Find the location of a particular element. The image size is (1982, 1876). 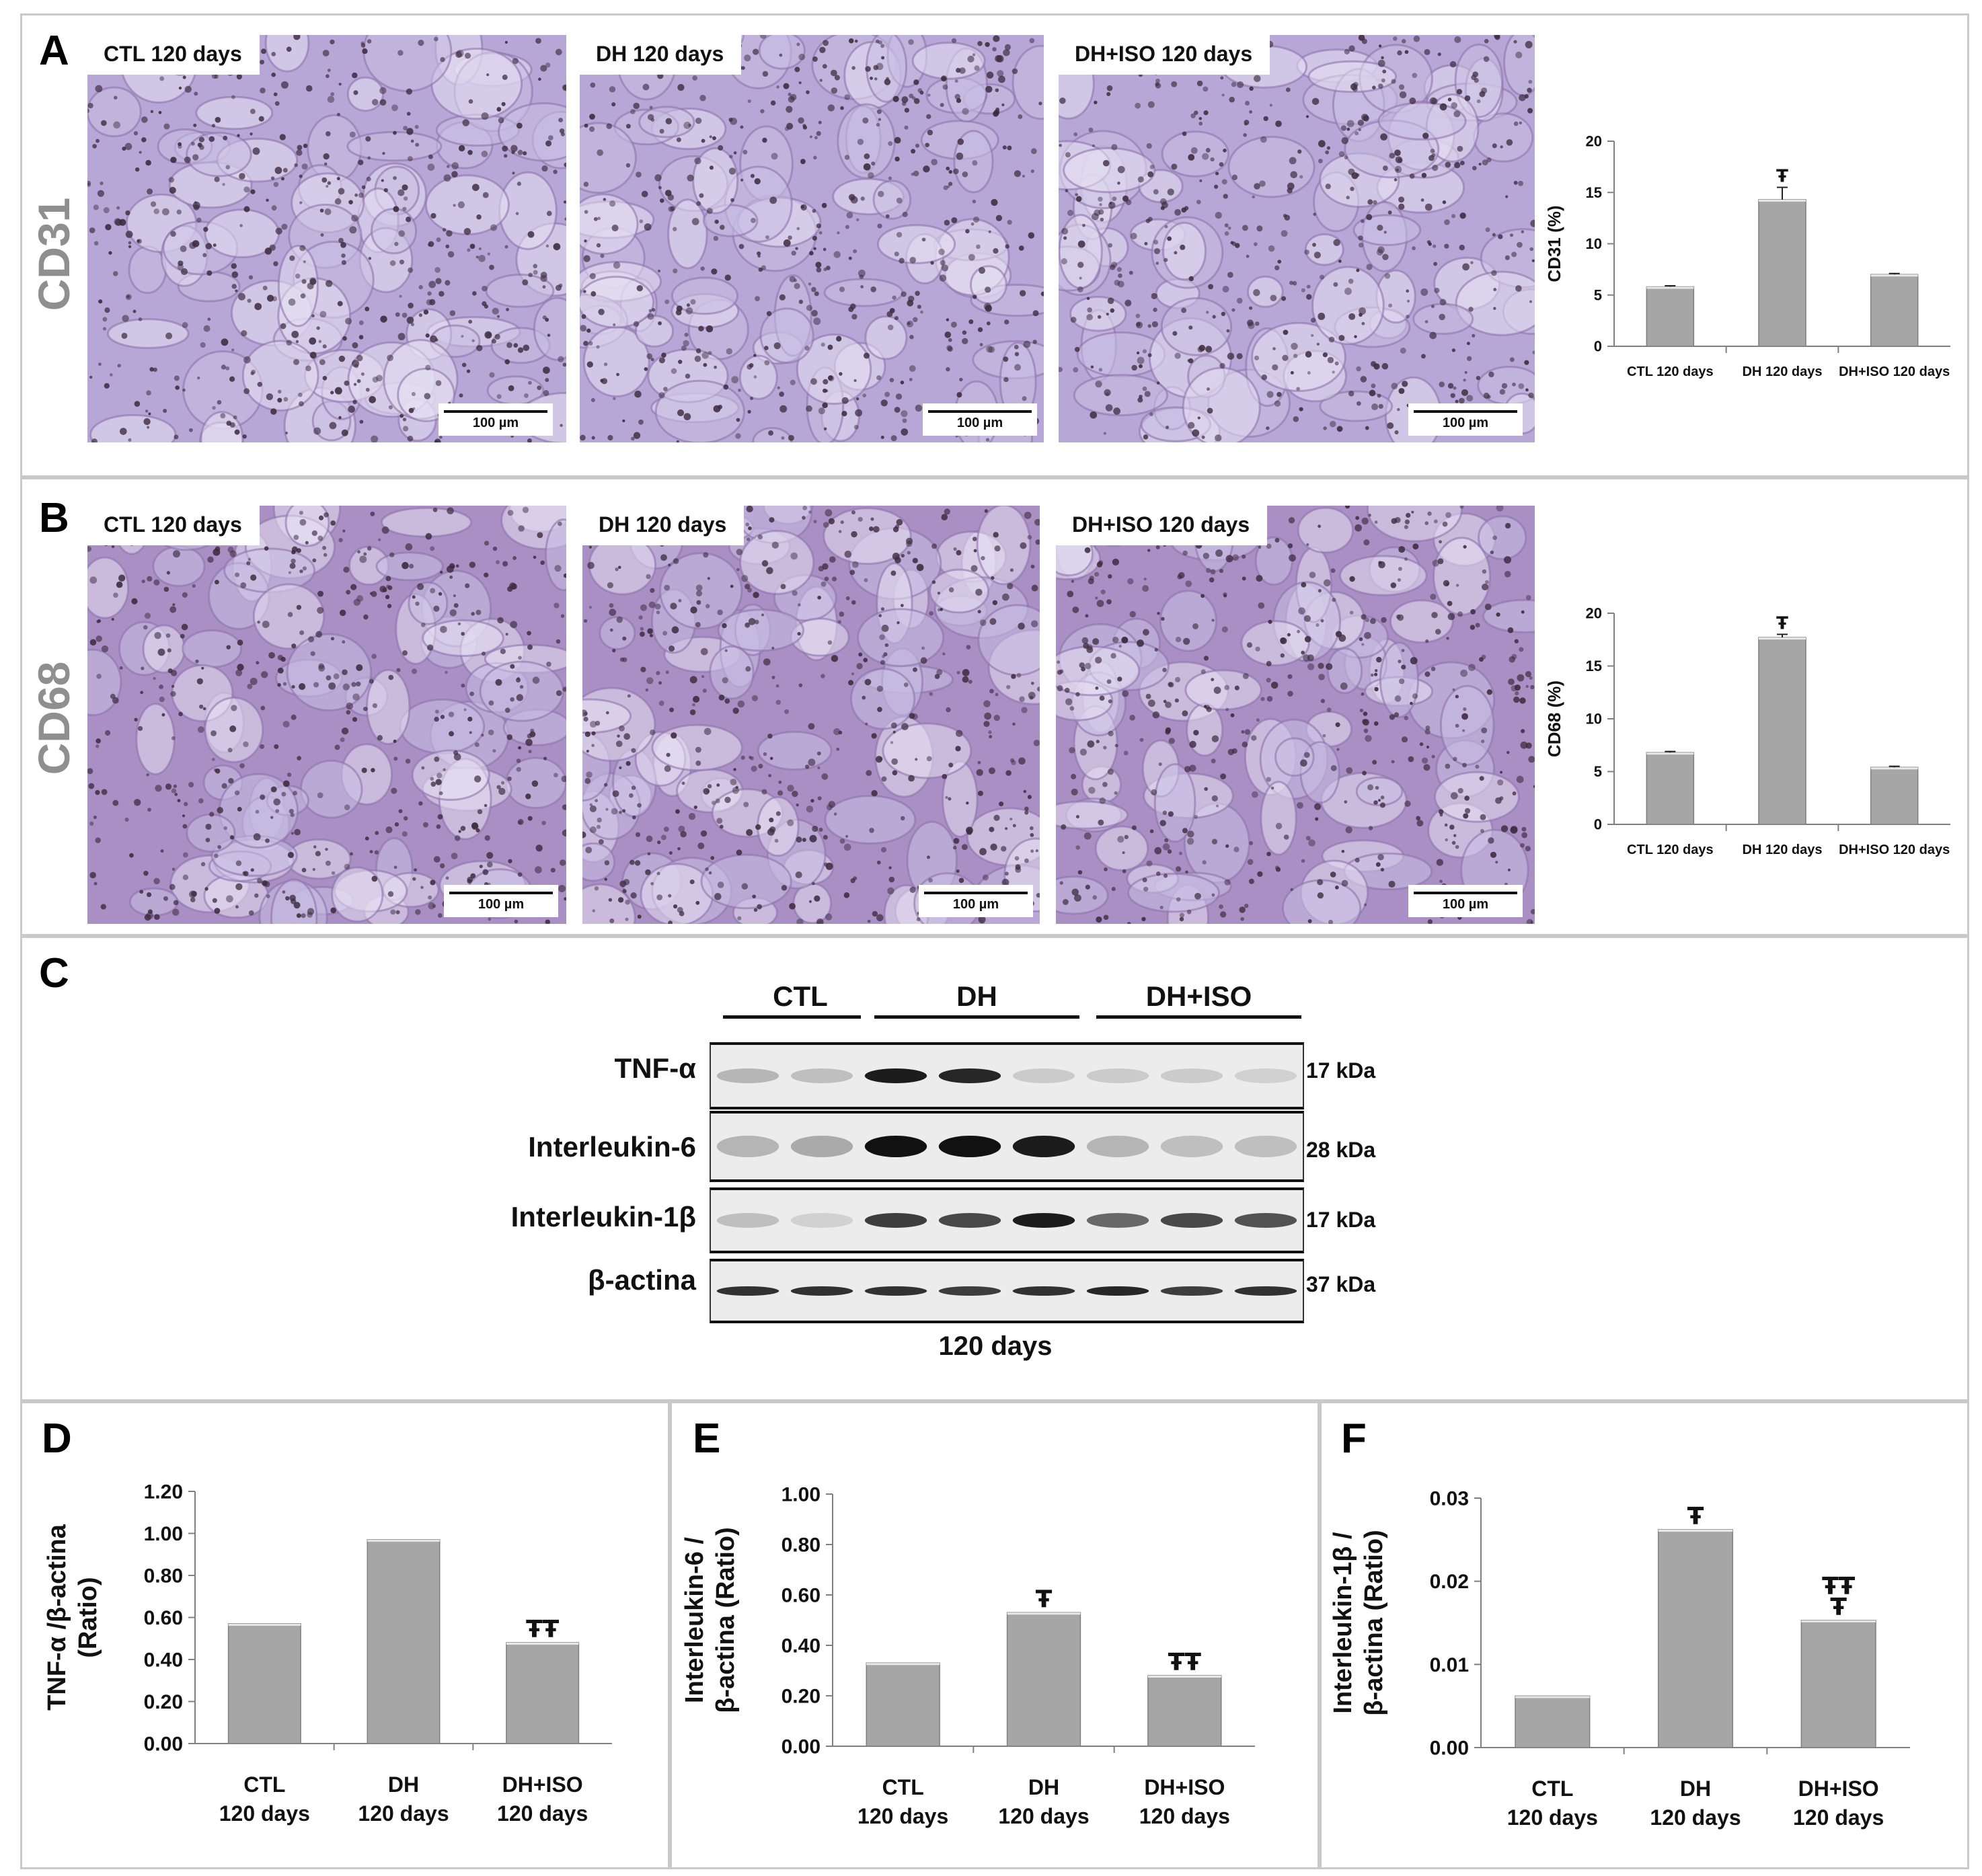

y-tick-label: 0.60 is located at coordinates (163, 1618).